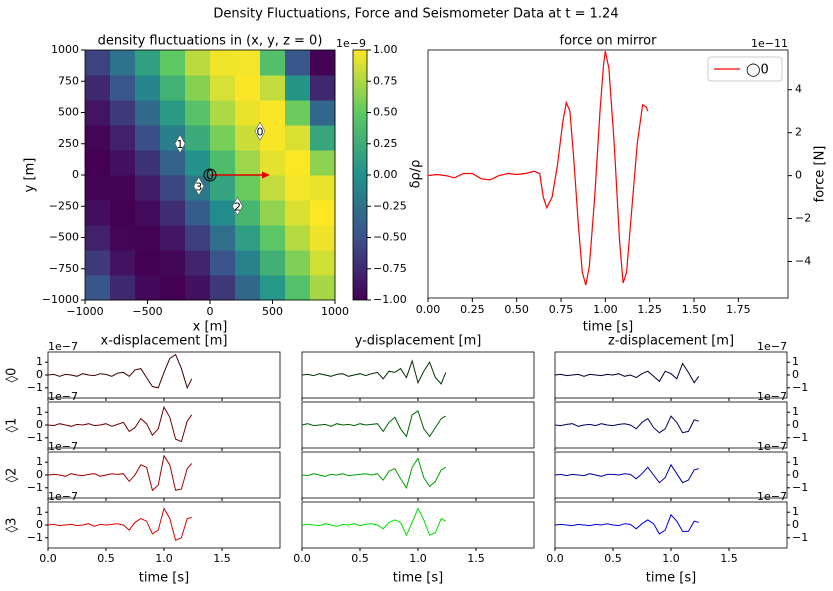  I want to click on colorbar-tick-label: 0.00, so click(385, 174).